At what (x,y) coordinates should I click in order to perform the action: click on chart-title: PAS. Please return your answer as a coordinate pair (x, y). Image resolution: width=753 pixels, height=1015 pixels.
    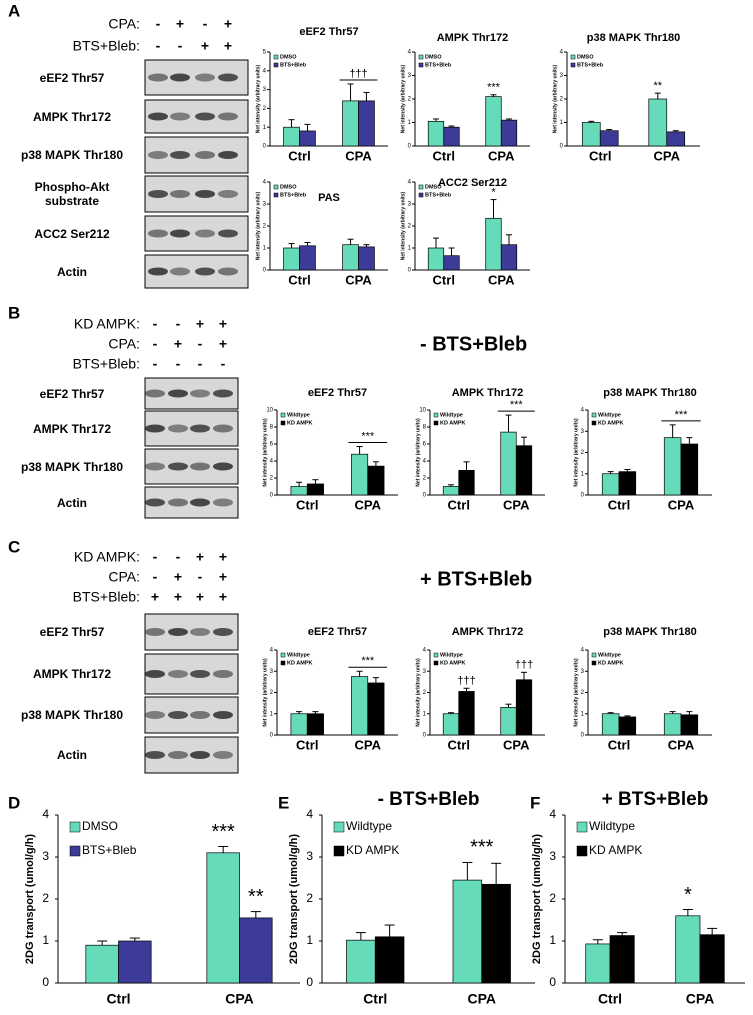
    Looking at the image, I should click on (329, 198).